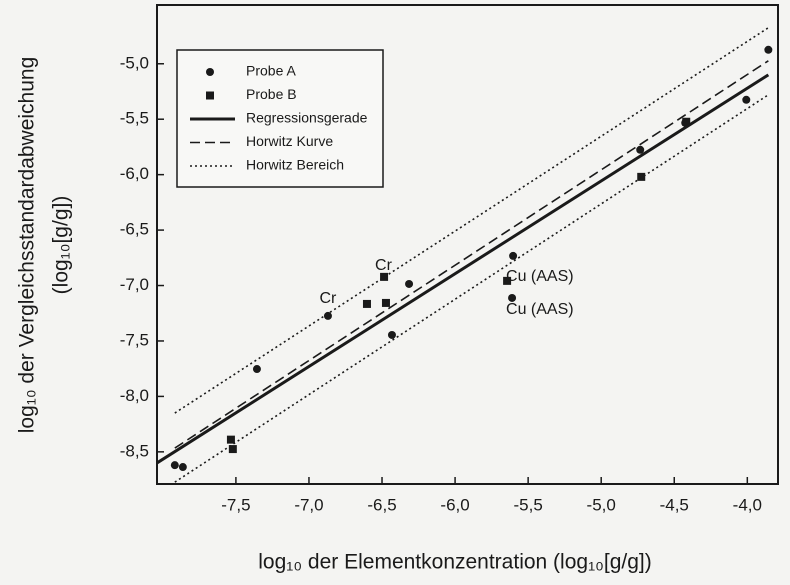  I want to click on x-tick-label: -5,5, so click(527, 504).